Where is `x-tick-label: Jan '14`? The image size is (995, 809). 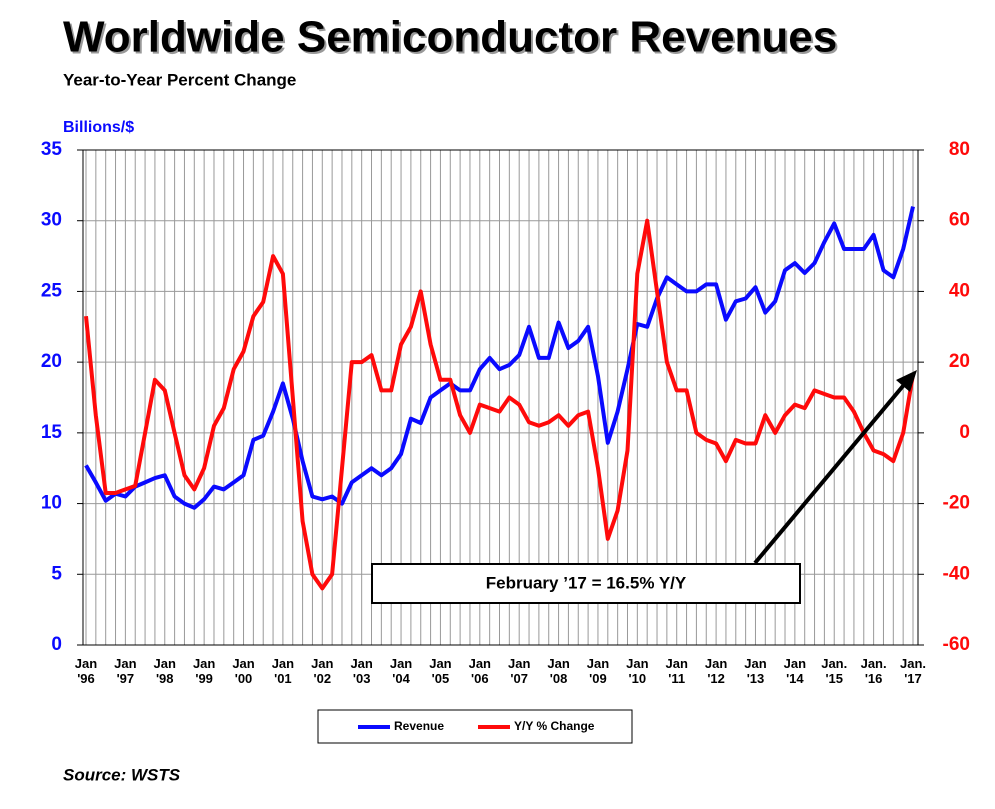
x-tick-label: Jan '14 is located at coordinates (795, 671).